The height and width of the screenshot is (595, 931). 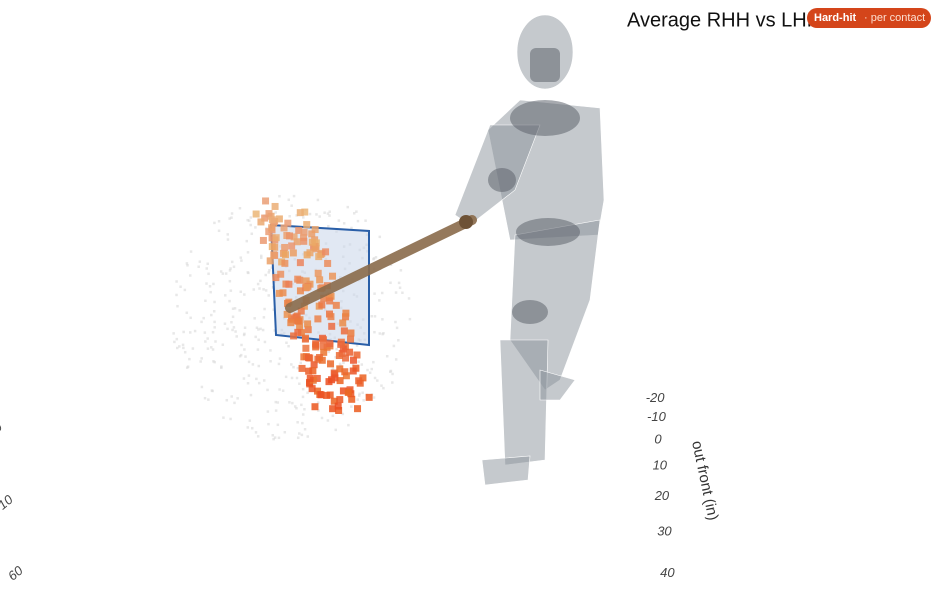 I want to click on z-tick-label: 20, so click(x=662, y=495).